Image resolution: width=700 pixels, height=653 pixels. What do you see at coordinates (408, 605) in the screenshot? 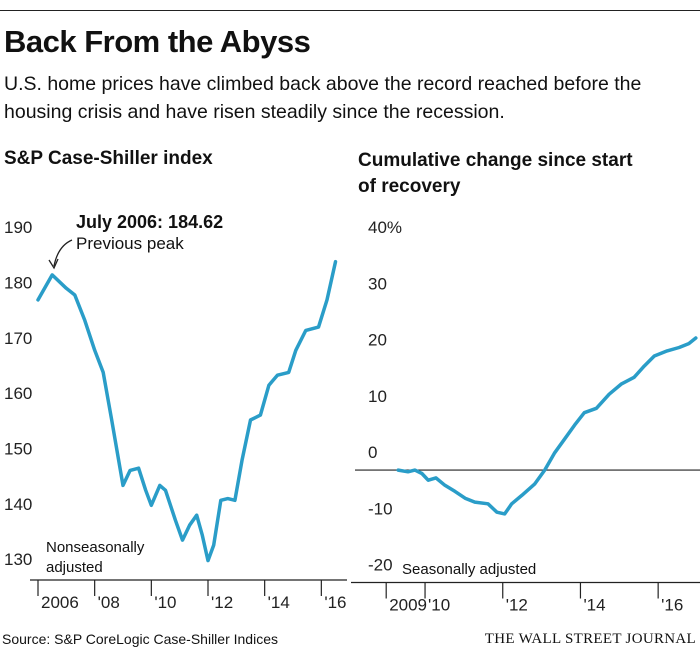
I see `x-tick-label: 2009` at bounding box center [408, 605].